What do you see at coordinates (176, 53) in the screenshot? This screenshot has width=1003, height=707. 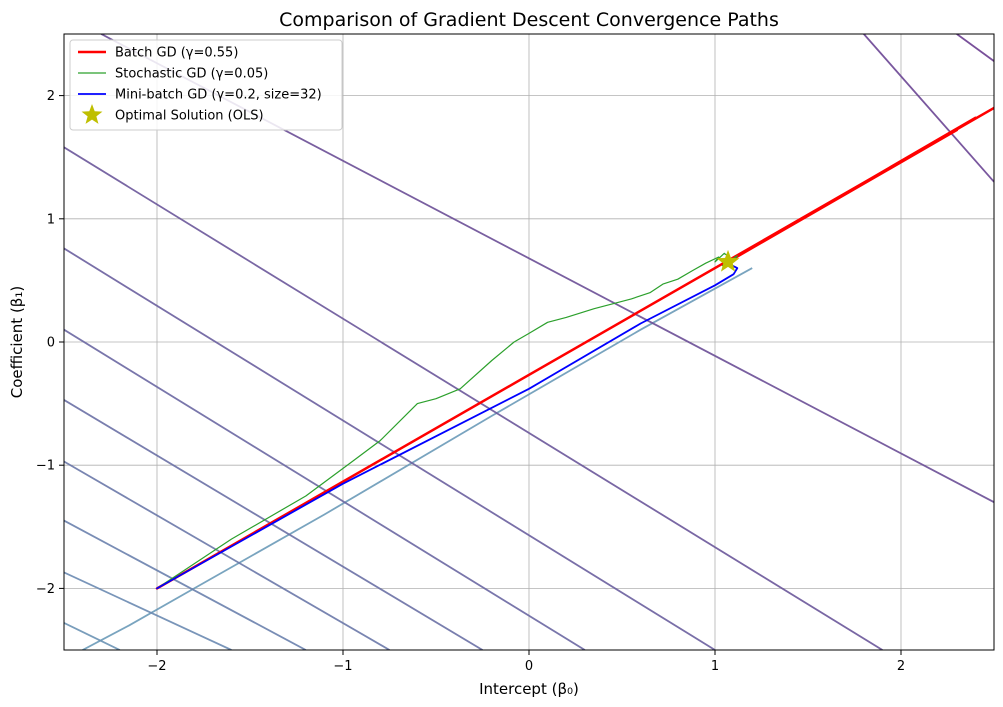 I see `legend-label-0: Batch GD (γ=0.55)` at bounding box center [176, 53].